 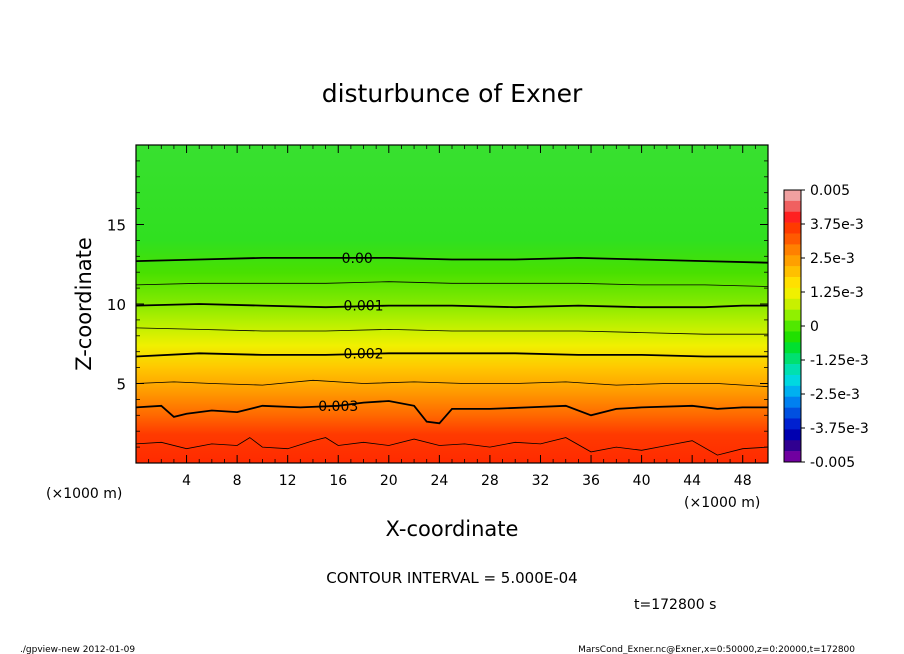 What do you see at coordinates (591, 481) in the screenshot?
I see `x-tick-label: 36` at bounding box center [591, 481].